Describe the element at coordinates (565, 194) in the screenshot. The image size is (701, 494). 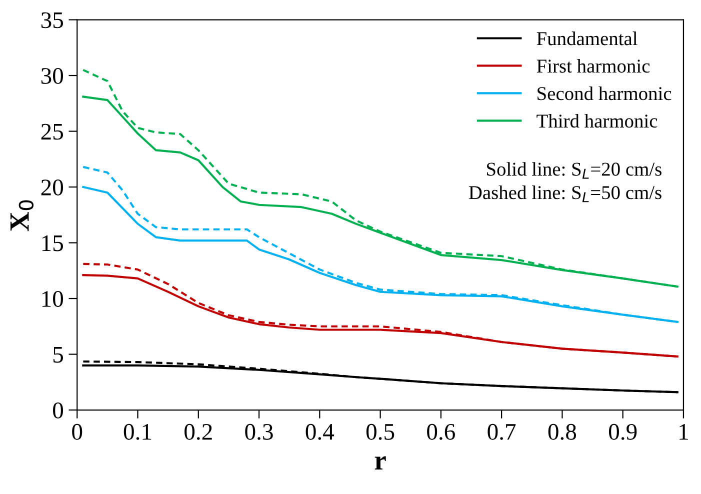
I see `annotation: Dashed line: S$_{L}$=50 cm/s` at that location.